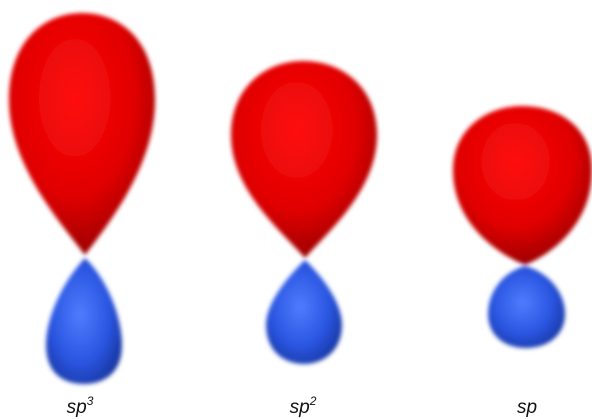  I want to click on orbital-label: sp2, so click(303, 406).